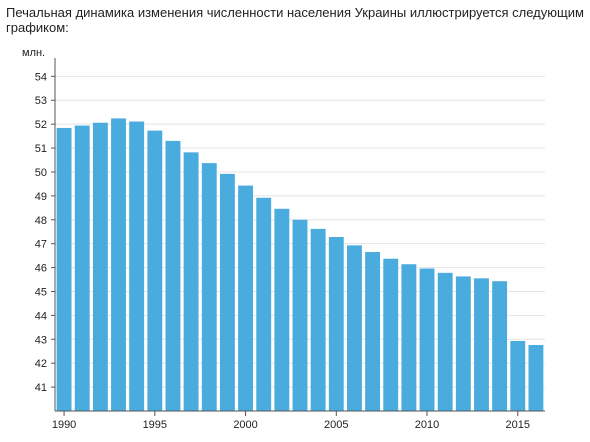 The height and width of the screenshot is (442, 590). Describe the element at coordinates (354, 328) in the screenshot. I see `bar-2006` at that location.